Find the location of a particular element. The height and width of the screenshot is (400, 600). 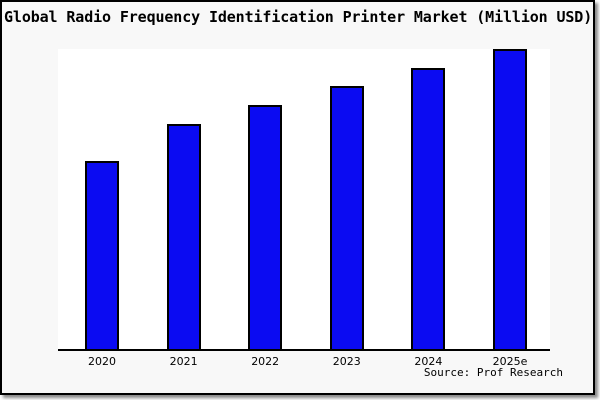

bar-2020 is located at coordinates (102, 255).